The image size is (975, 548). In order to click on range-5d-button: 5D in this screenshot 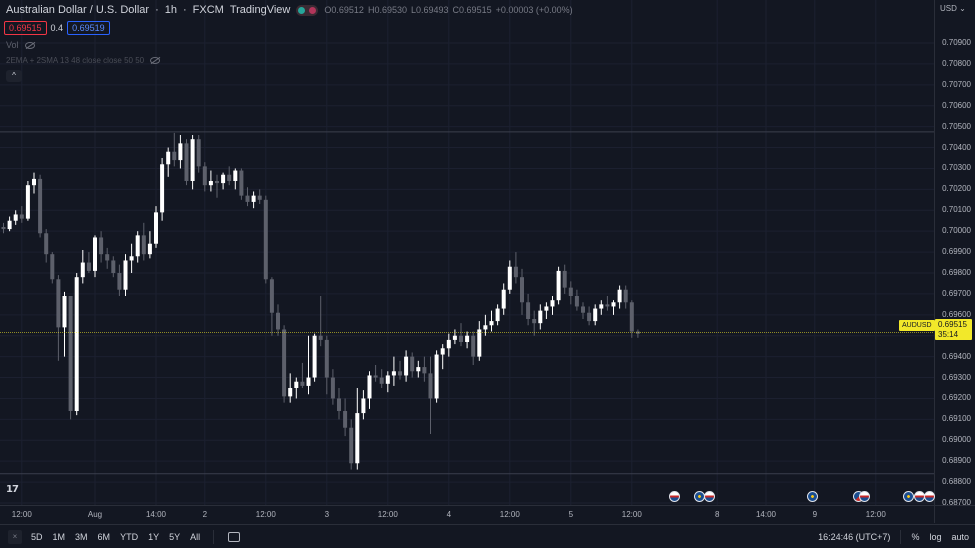, I will do `click(37, 536)`.